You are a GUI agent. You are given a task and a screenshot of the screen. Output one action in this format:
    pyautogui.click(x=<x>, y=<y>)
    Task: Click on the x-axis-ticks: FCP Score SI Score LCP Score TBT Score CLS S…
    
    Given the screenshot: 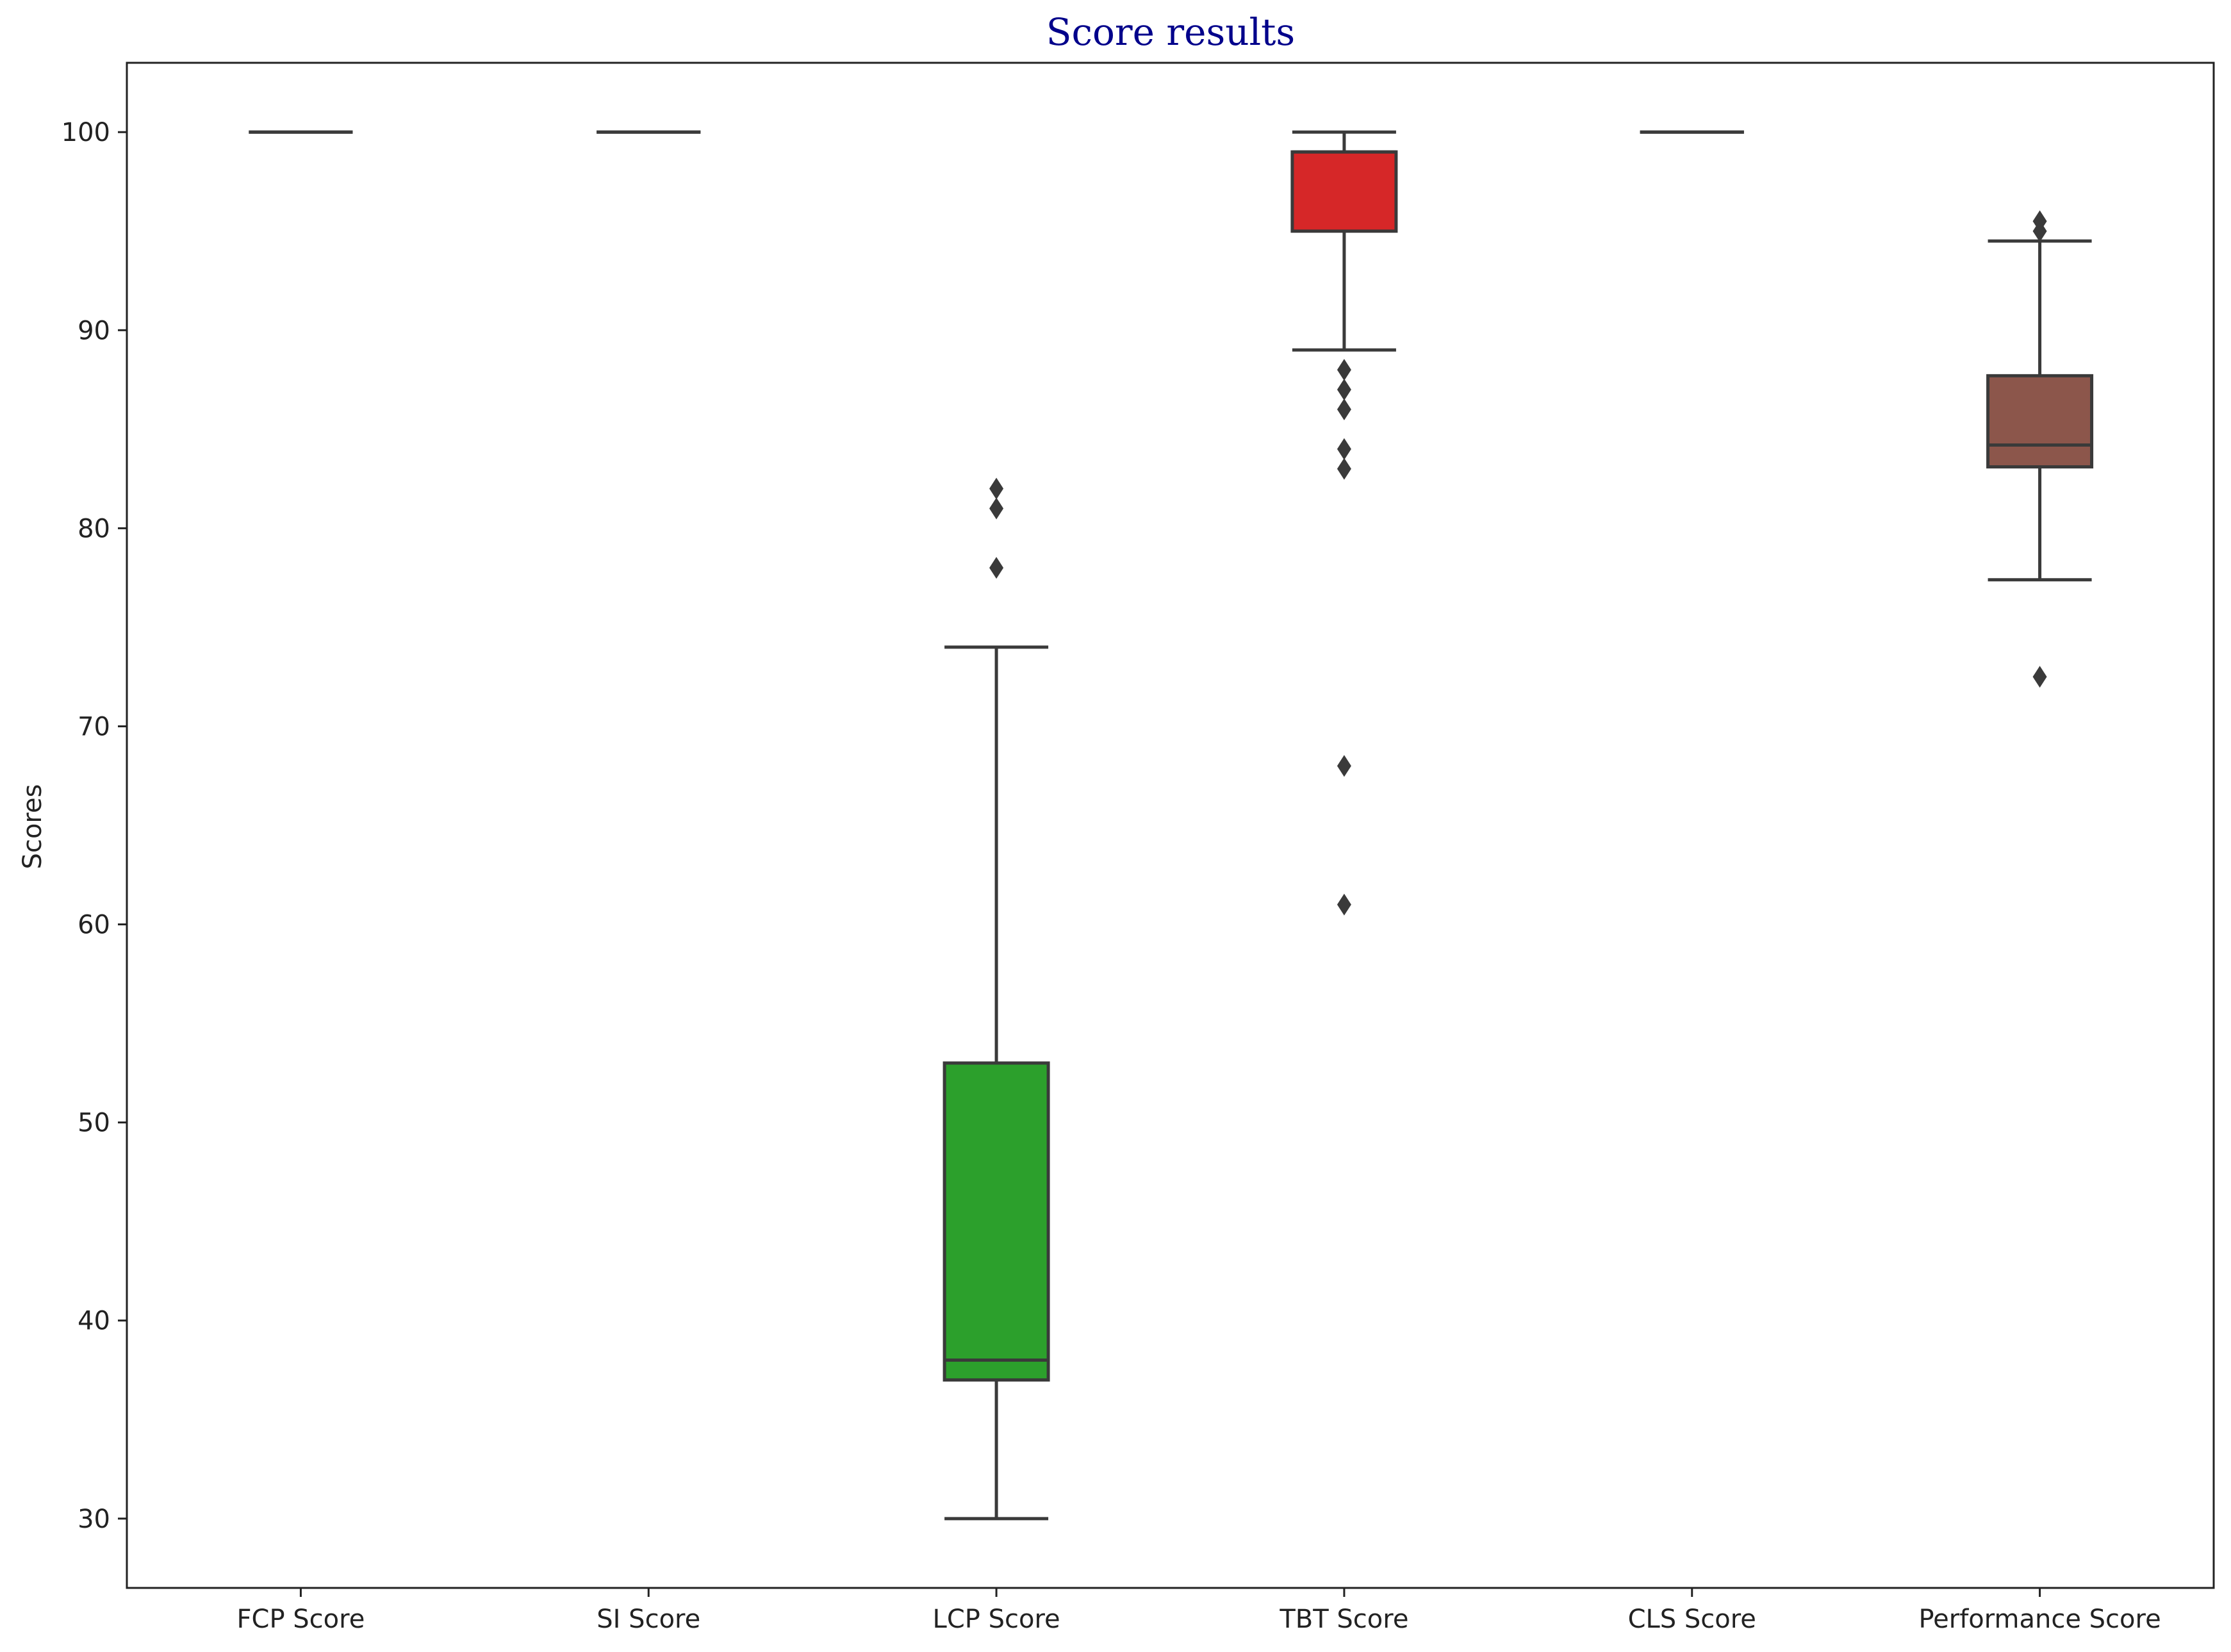 What is the action you would take?
    pyautogui.click(x=1199, y=1611)
    